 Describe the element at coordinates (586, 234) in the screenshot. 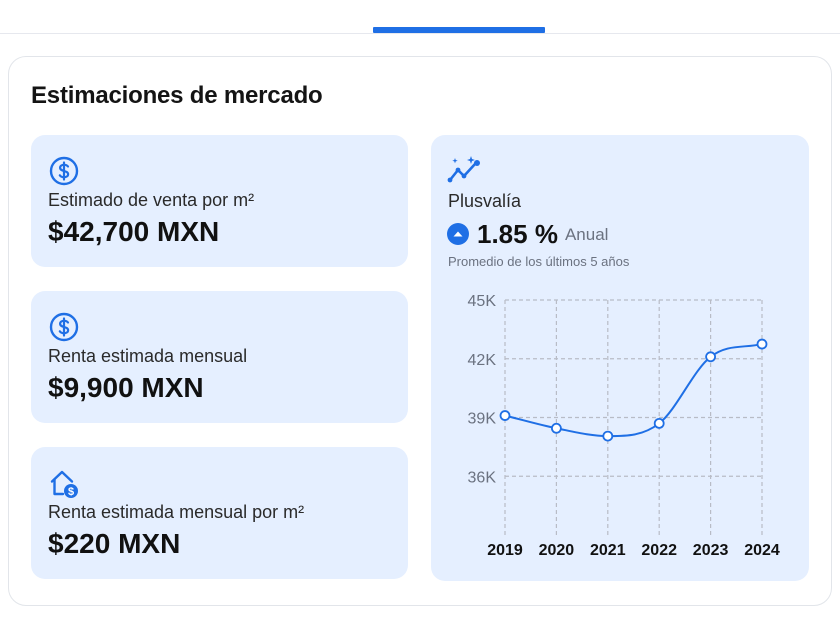

I see `plusvalia-period: Anual` at that location.